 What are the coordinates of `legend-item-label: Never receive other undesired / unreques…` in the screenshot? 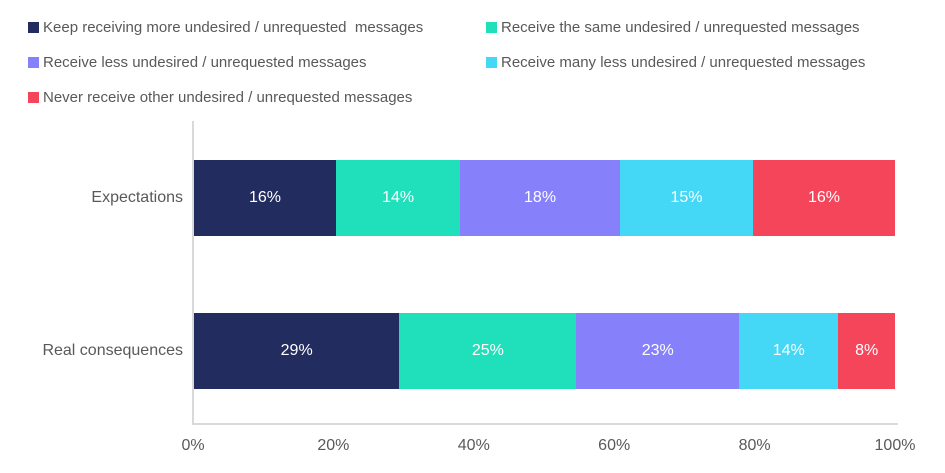 It's located at (228, 97).